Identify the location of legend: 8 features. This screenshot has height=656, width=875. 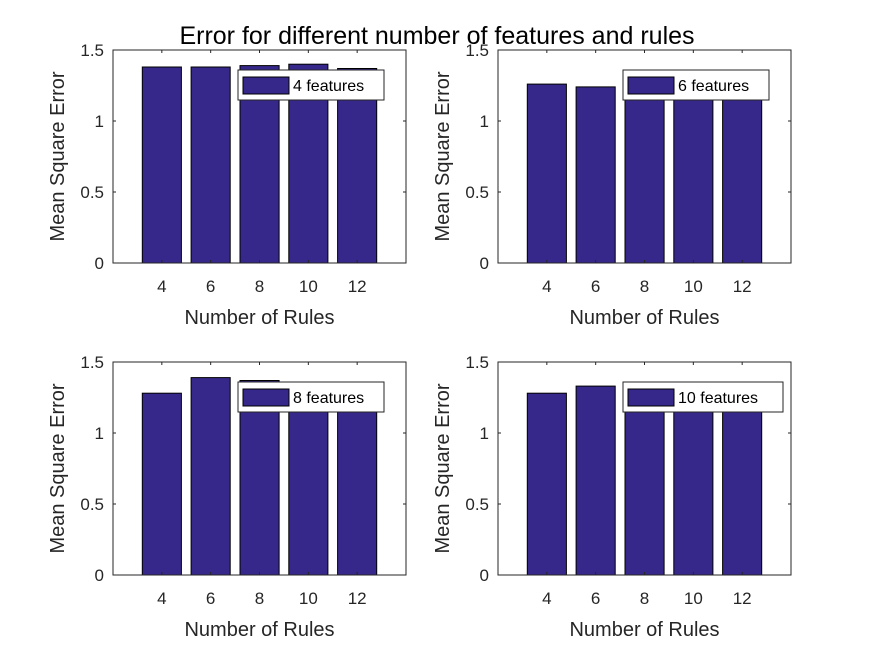
(311, 397).